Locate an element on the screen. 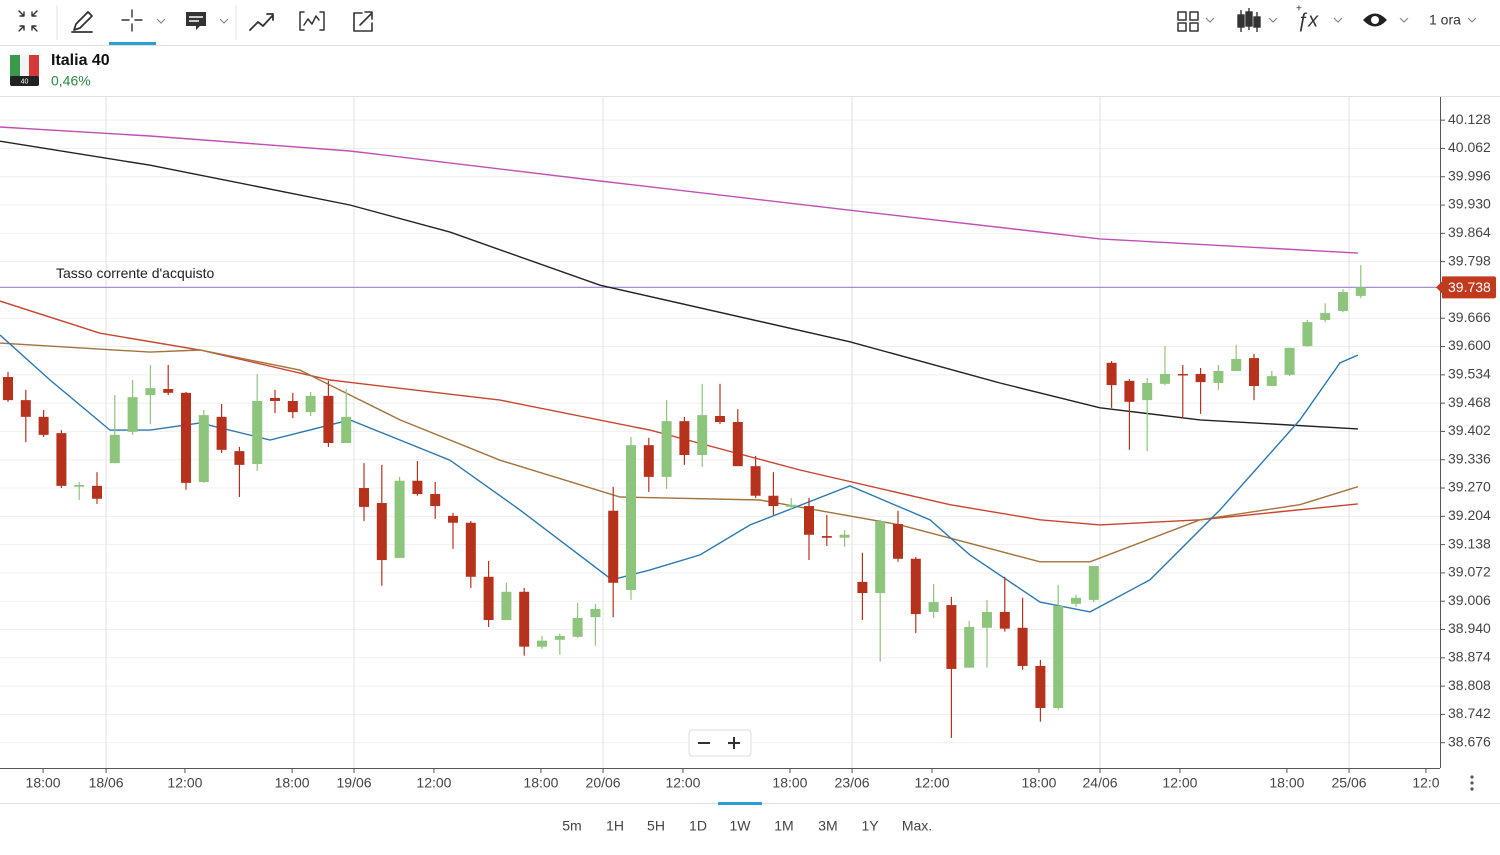 This screenshot has width=1500, height=855. y-tick-label: 38.874 is located at coordinates (1469, 657).